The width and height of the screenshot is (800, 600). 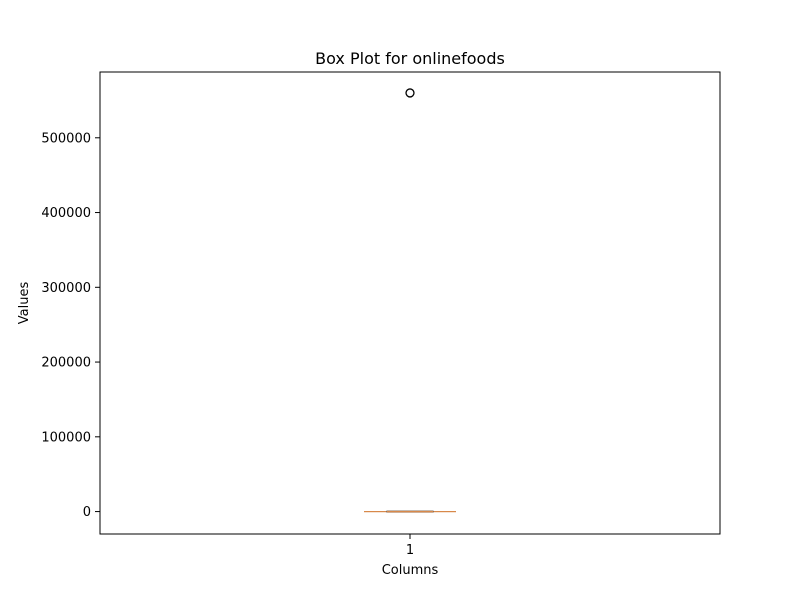 I want to click on y-tick-label: 500000, so click(x=66, y=138).